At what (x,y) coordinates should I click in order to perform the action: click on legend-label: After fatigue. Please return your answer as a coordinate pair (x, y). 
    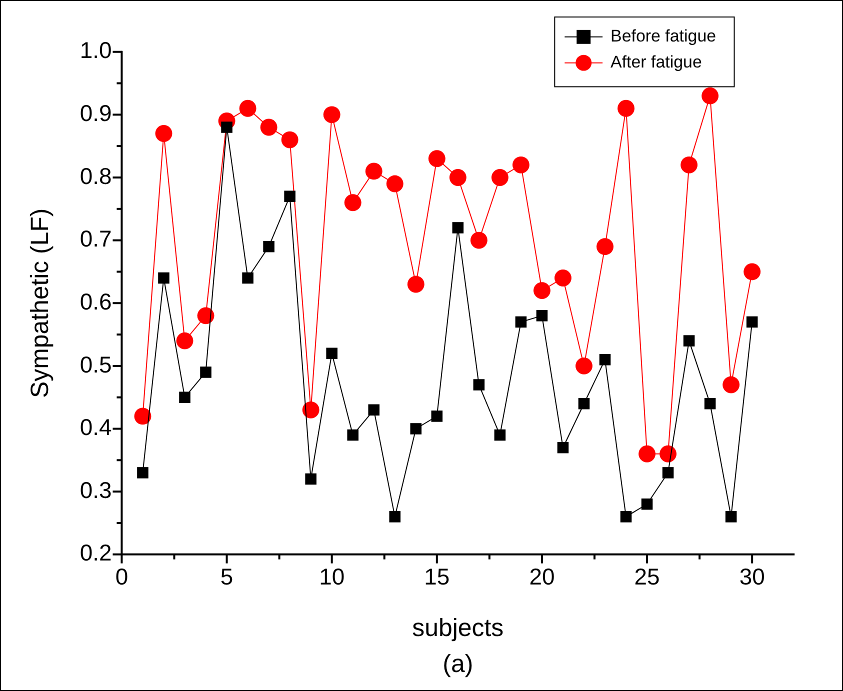
    Looking at the image, I should click on (656, 62).